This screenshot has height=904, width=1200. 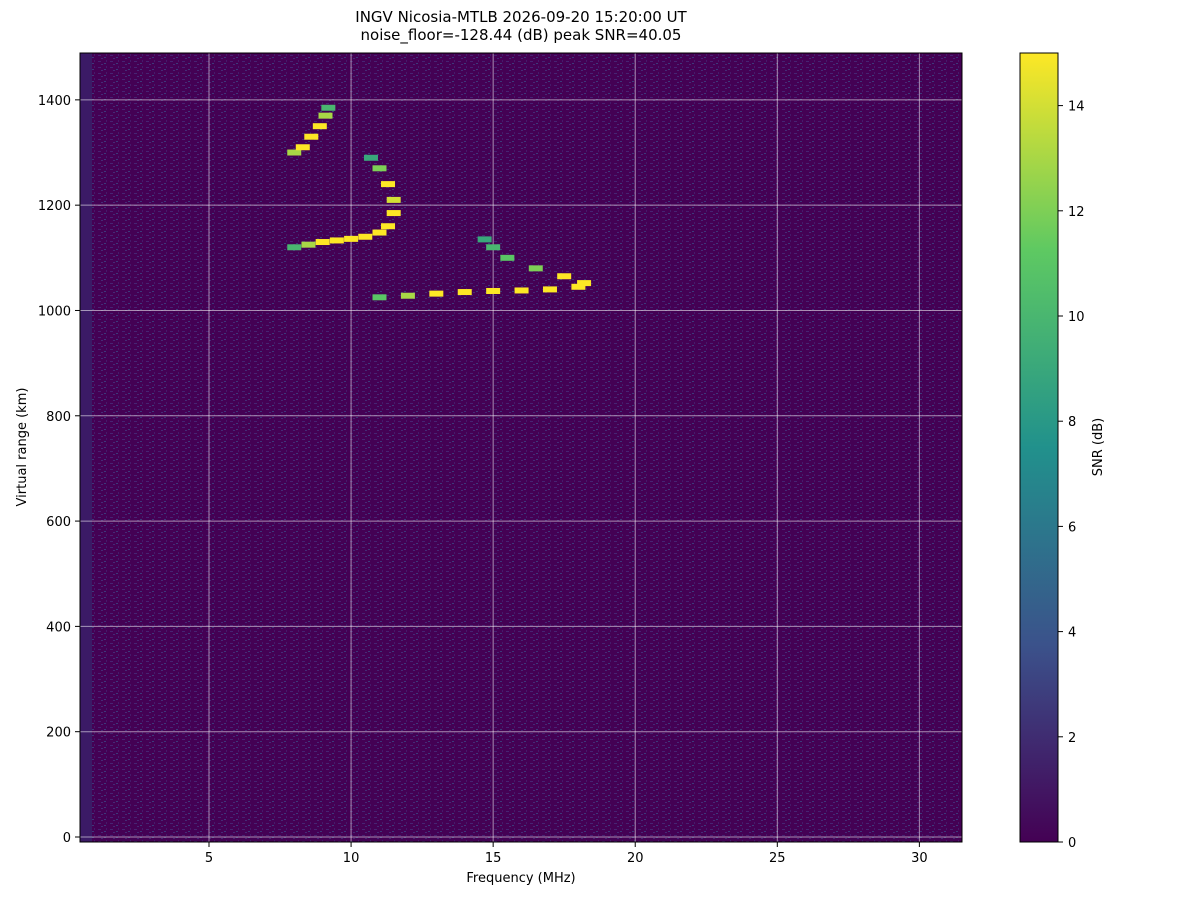 I want to click on colorbar-tick-label: 6, so click(x=1072, y=527).